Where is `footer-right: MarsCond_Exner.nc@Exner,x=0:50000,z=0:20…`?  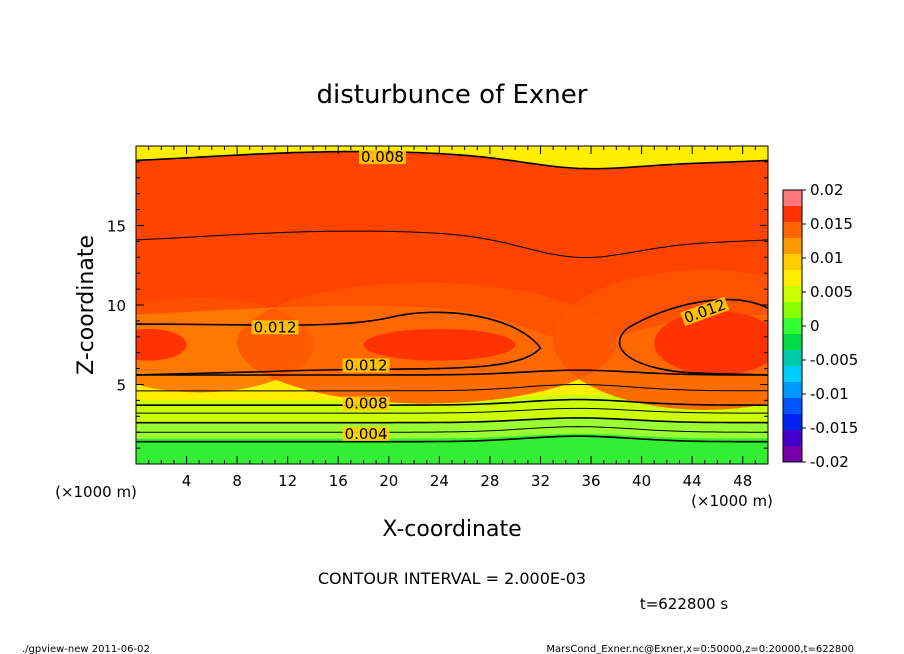
footer-right: MarsCond_Exner.nc@Exner,x=0:50000,z=0:20… is located at coordinates (700, 649).